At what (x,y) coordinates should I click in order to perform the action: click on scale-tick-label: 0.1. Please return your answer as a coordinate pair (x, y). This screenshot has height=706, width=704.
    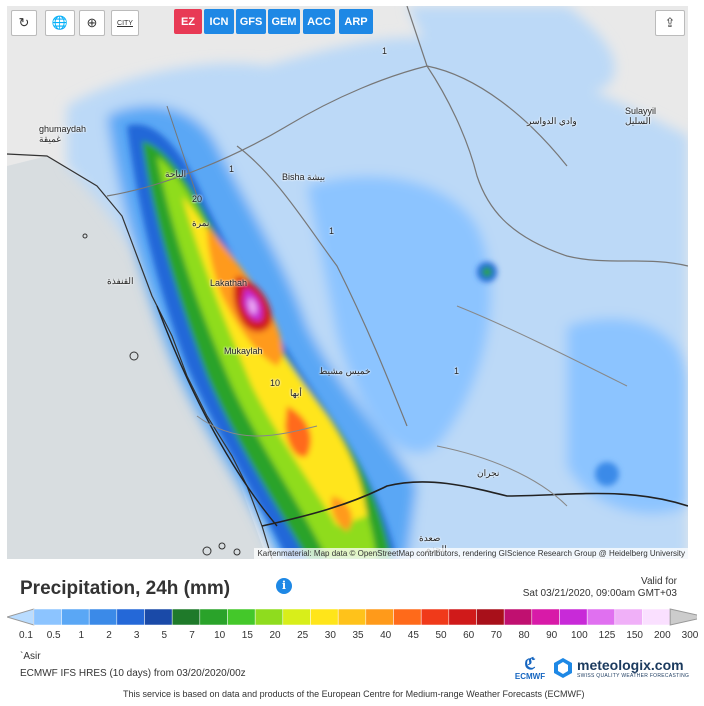
    Looking at the image, I should click on (26, 635).